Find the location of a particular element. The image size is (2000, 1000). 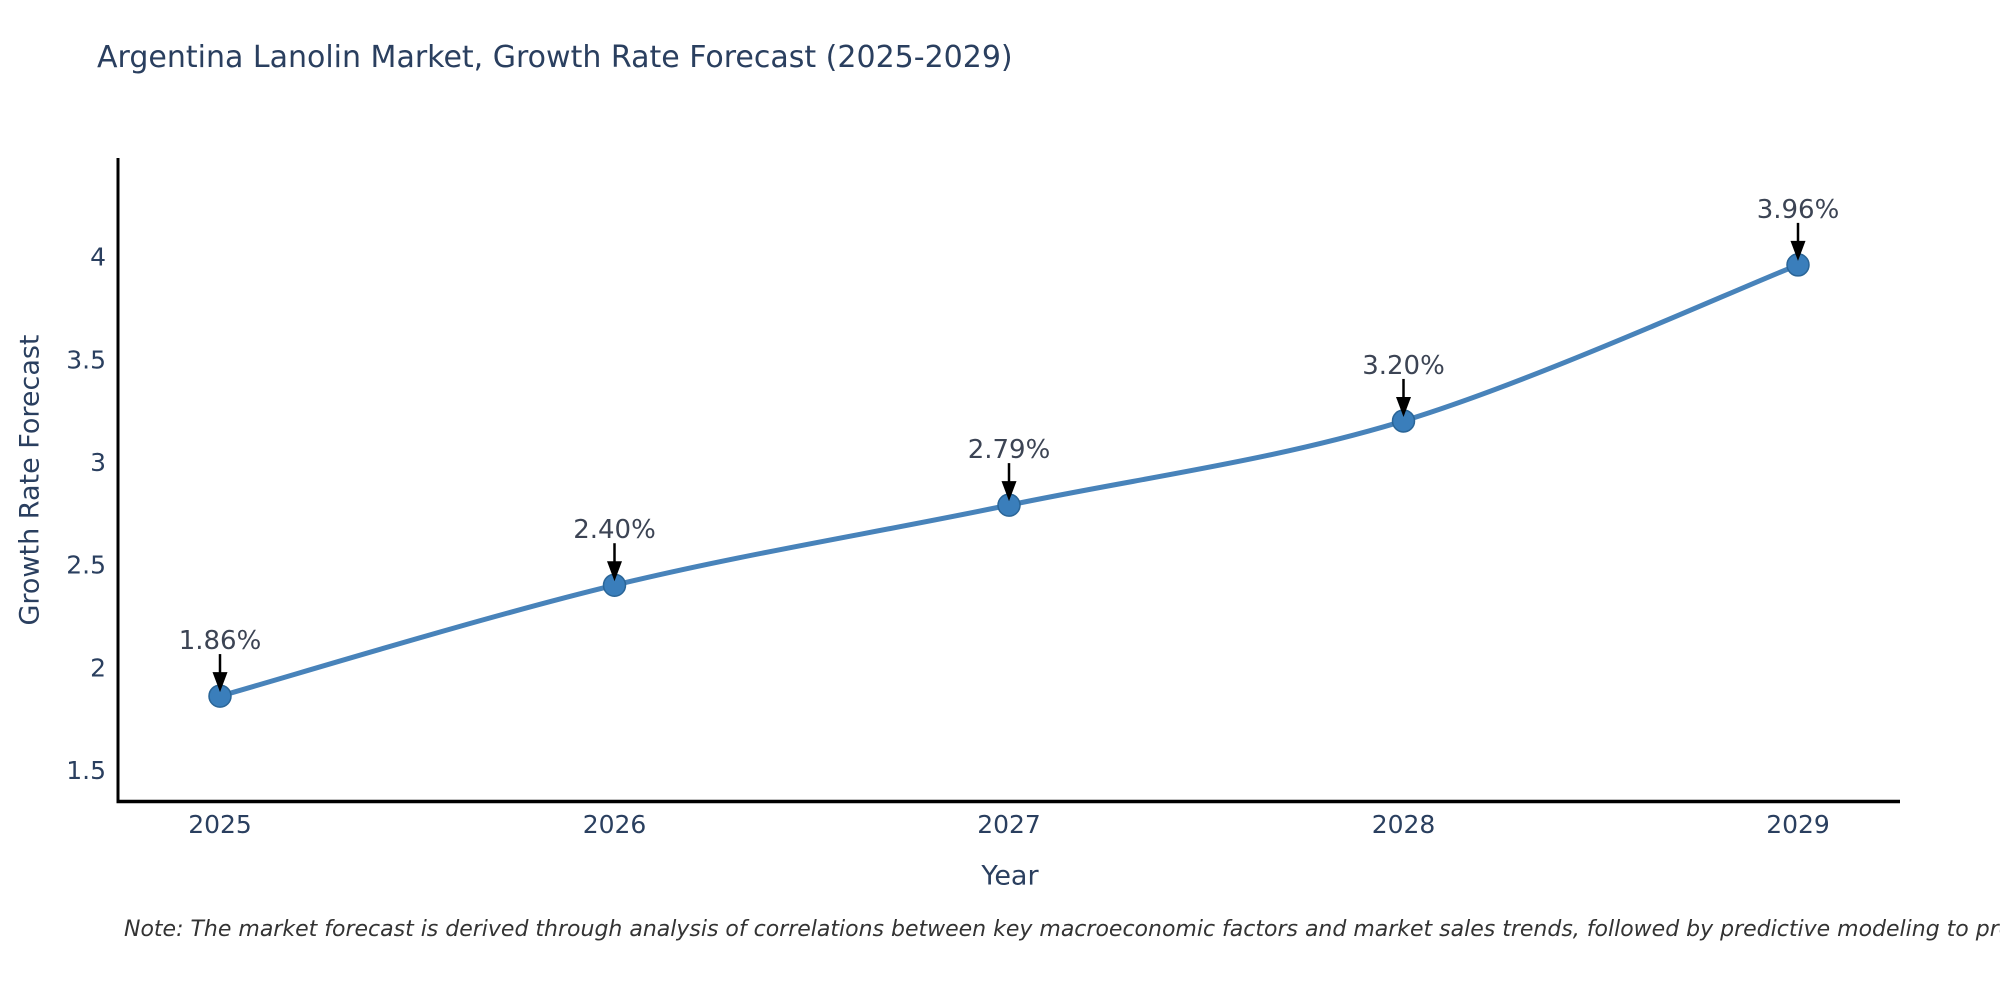

y-tick-label: 1.5 is located at coordinates (86, 770).